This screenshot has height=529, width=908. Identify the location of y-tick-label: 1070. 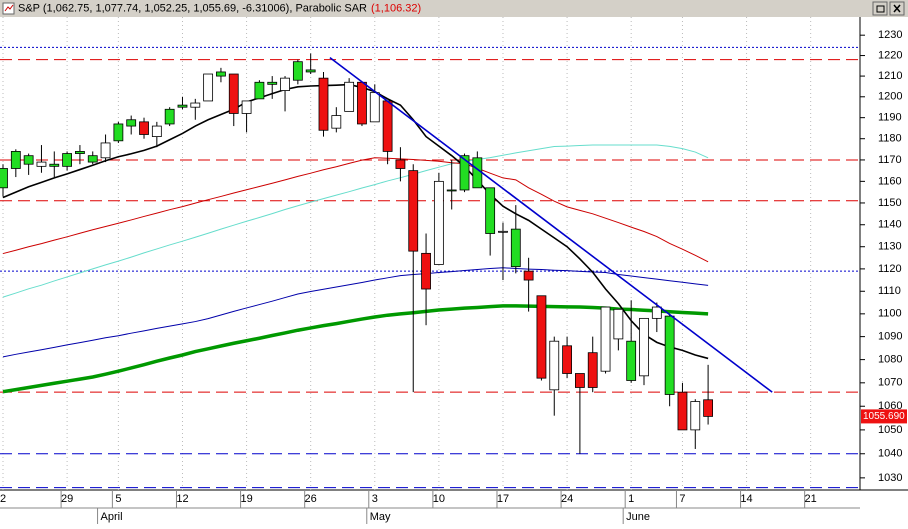
(890, 383).